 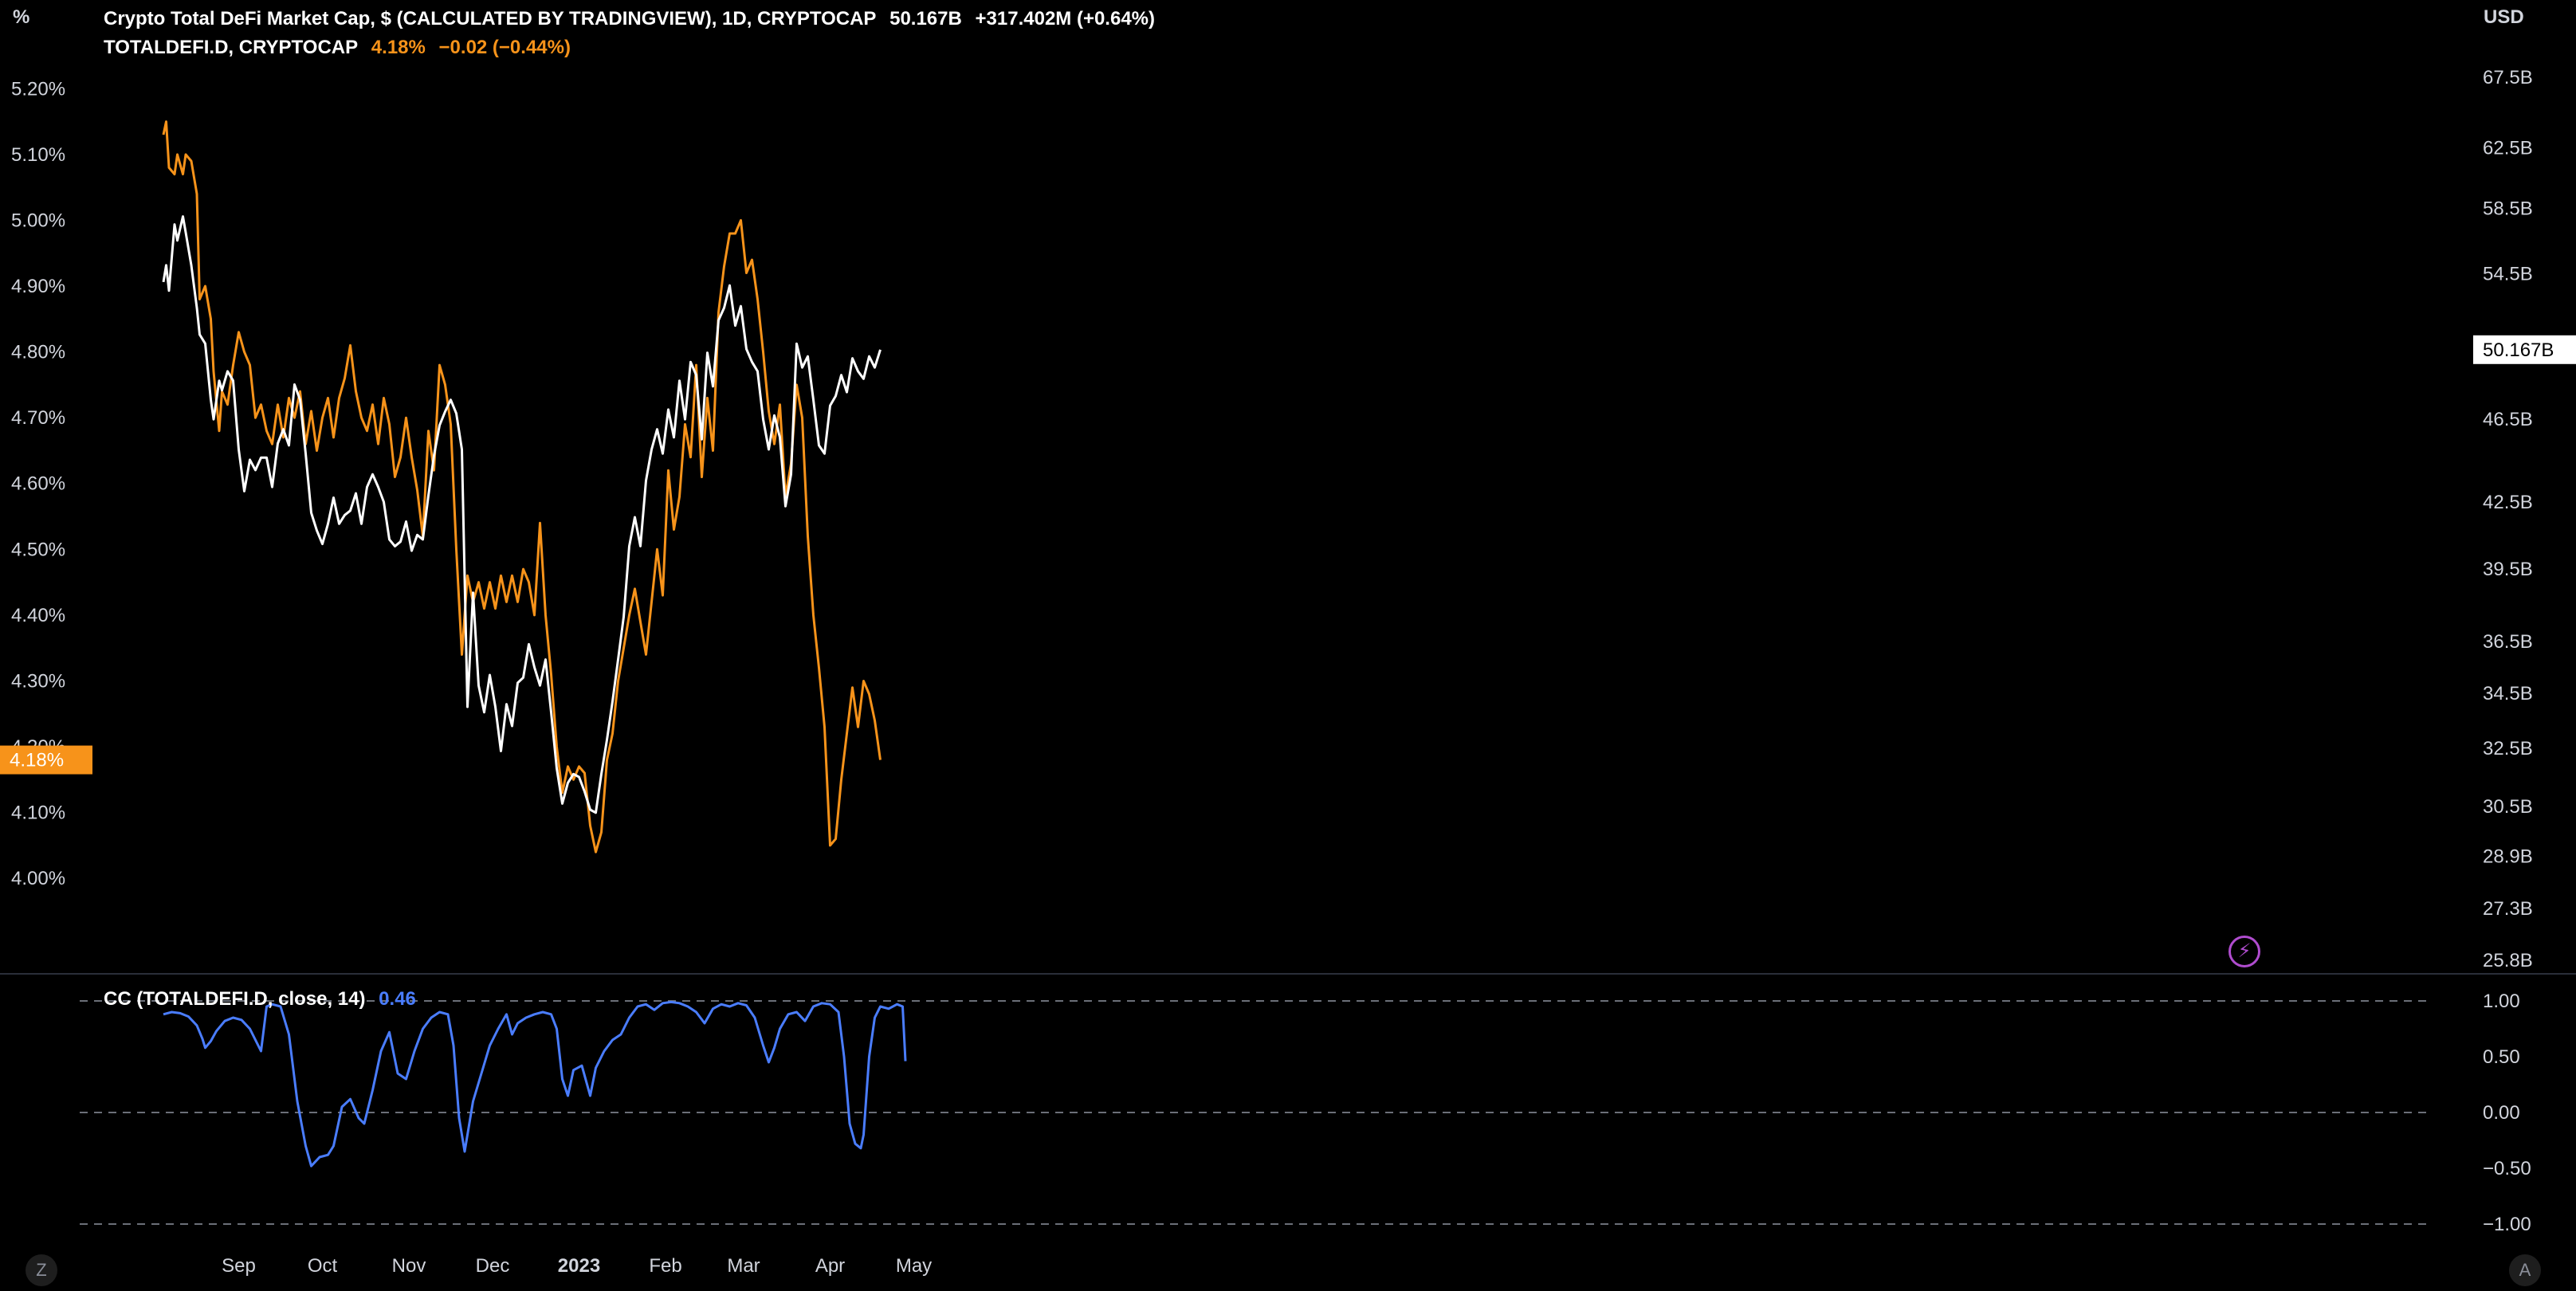 What do you see at coordinates (38, 549) in the screenshot?
I see `left-axis-tick-label: 4.50%` at bounding box center [38, 549].